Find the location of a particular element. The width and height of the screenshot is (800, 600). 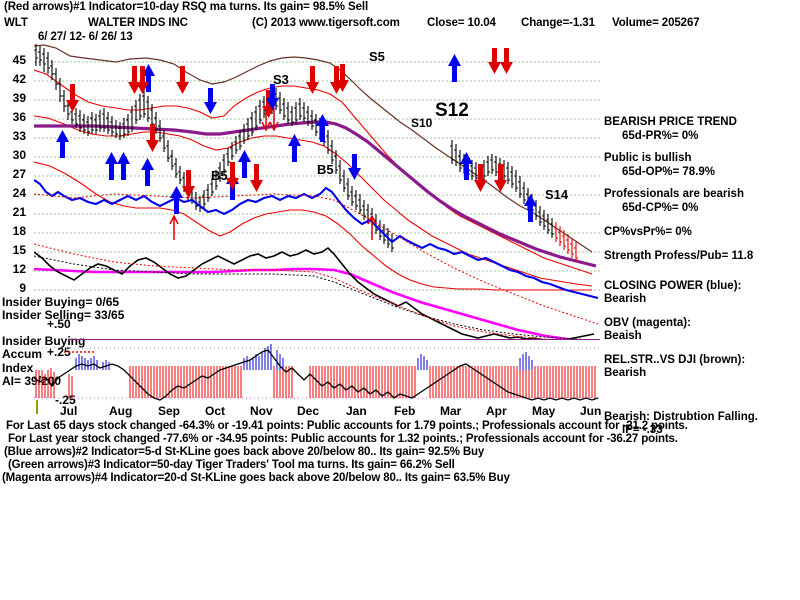

price-tick: 36 is located at coordinates (19, 117).